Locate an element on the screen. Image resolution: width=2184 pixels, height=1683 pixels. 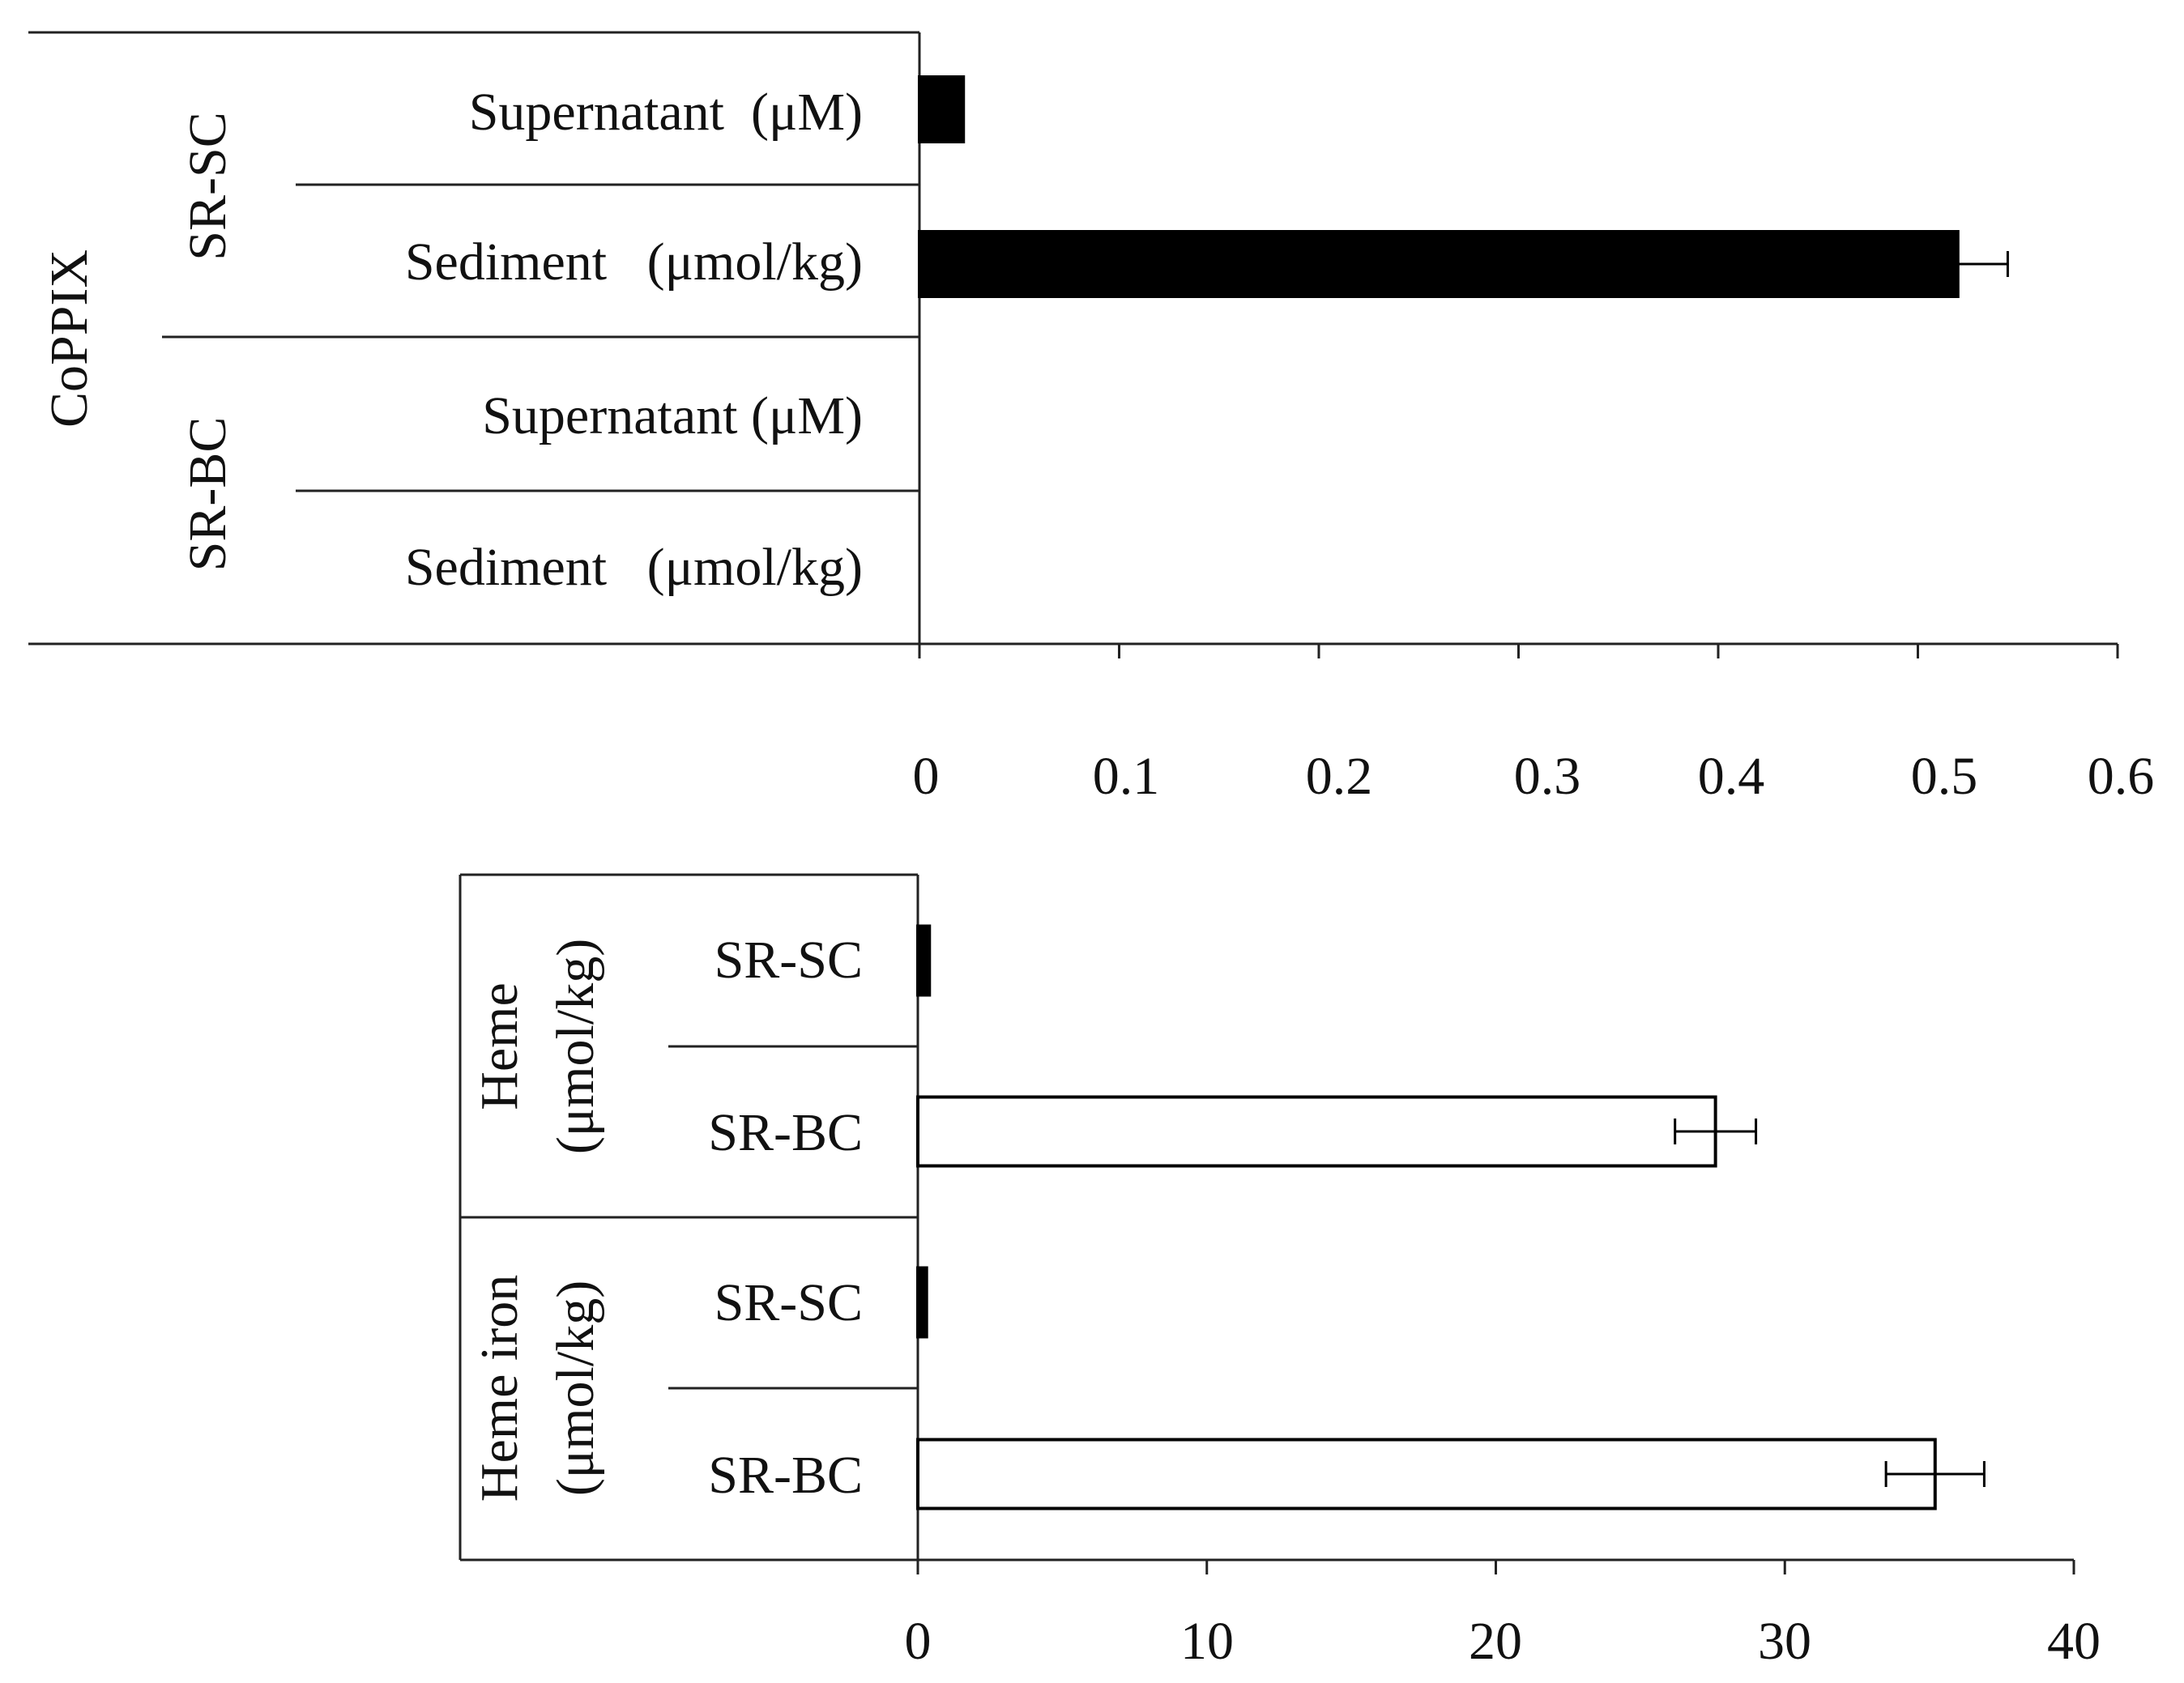
coppix-subgroup-sr-bc-label: SR-BC is located at coordinates (207, 494).